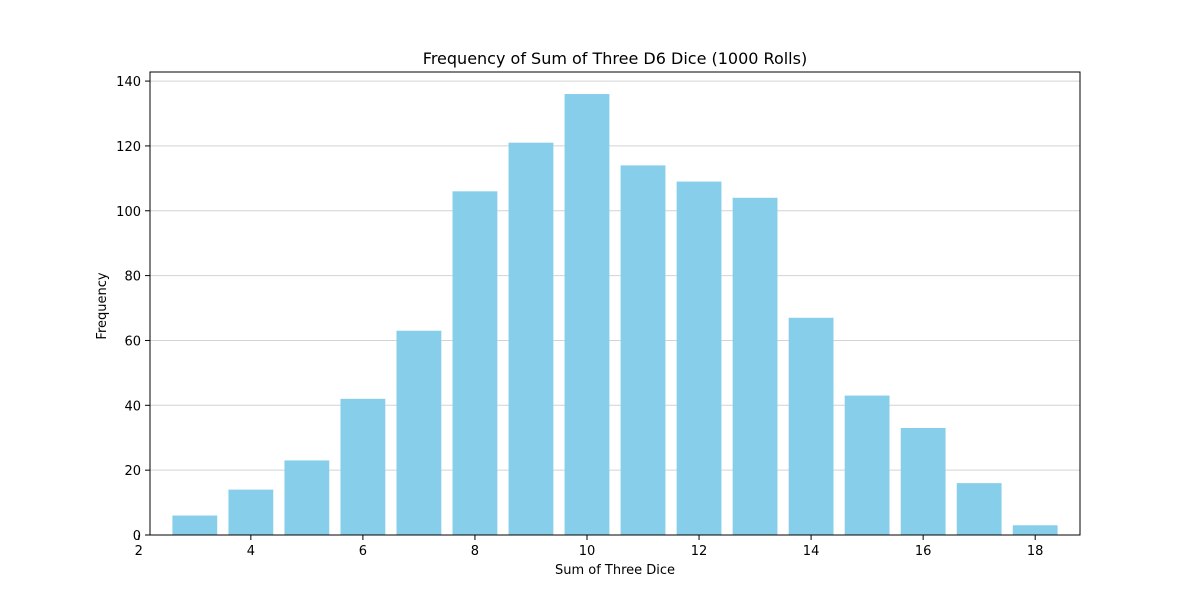 The width and height of the screenshot is (1200, 600). I want to click on y-axis-ticks: 0 20 40 60 80 100 120 140, so click(133, 309).